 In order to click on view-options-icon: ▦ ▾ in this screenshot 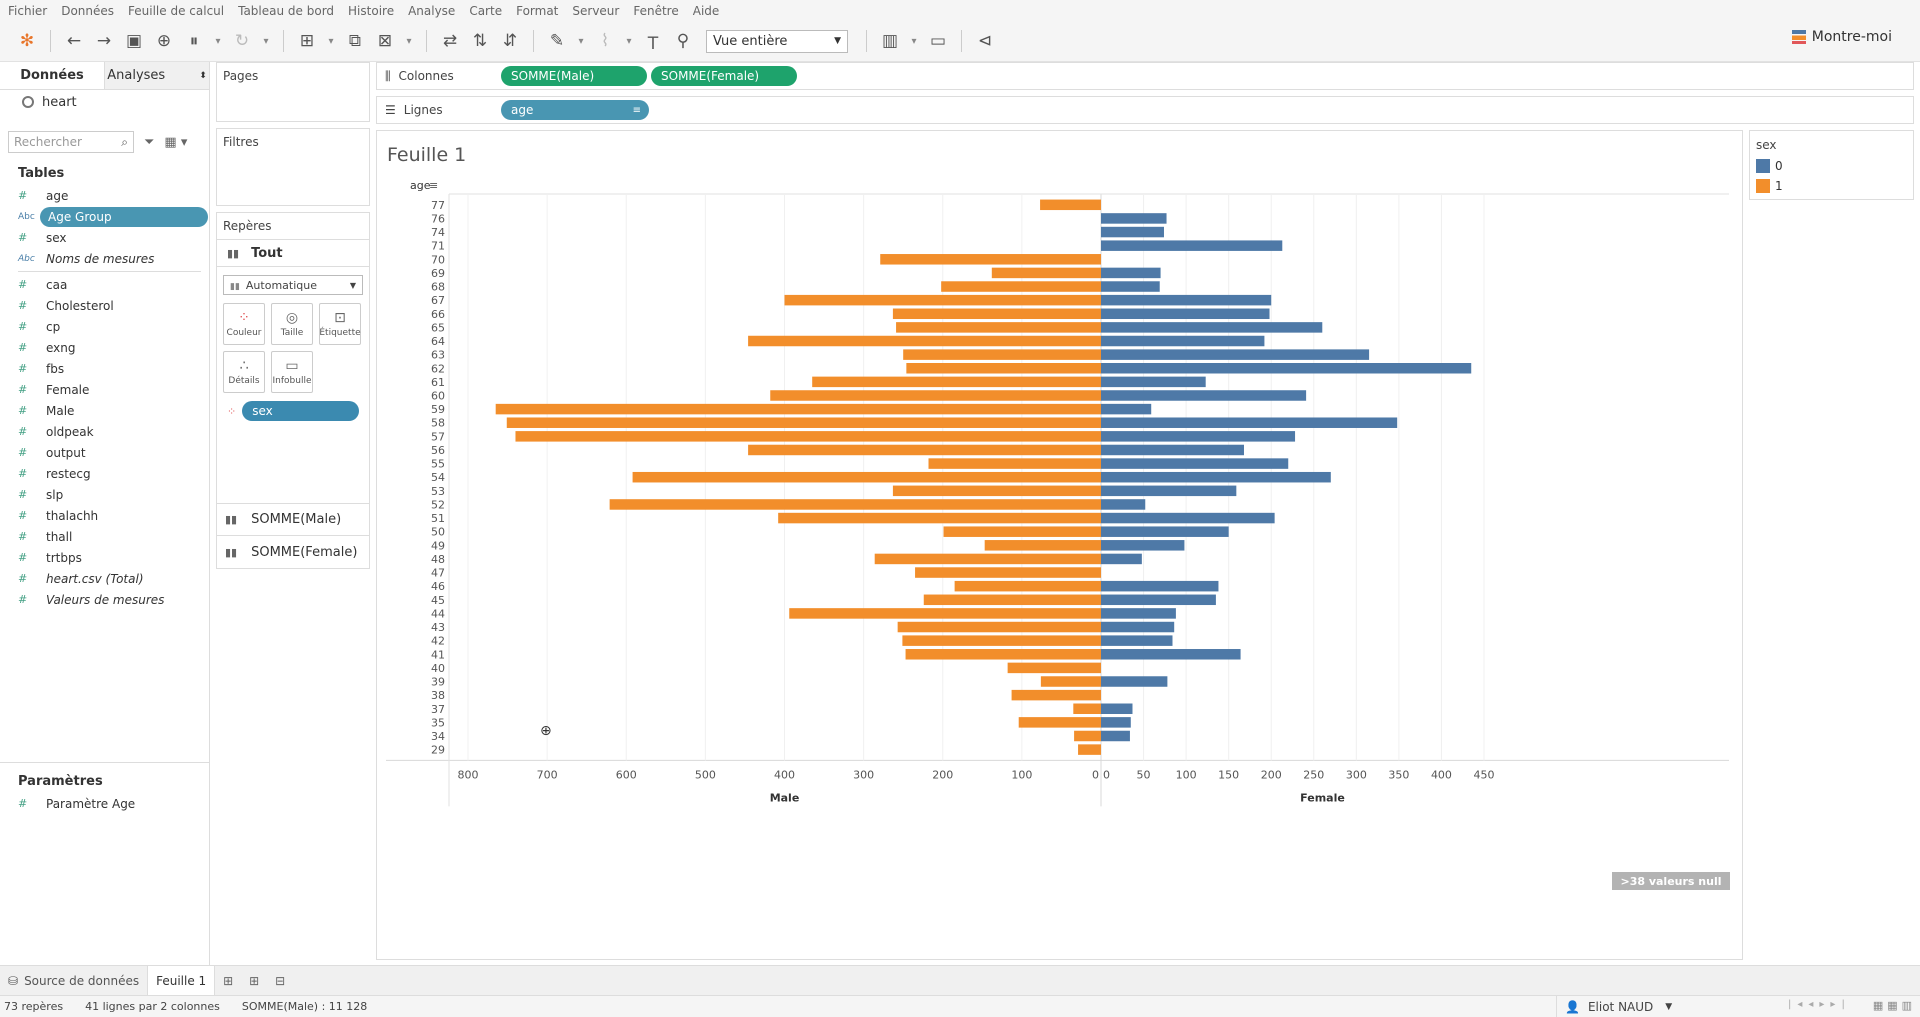, I will do `click(176, 142)`.